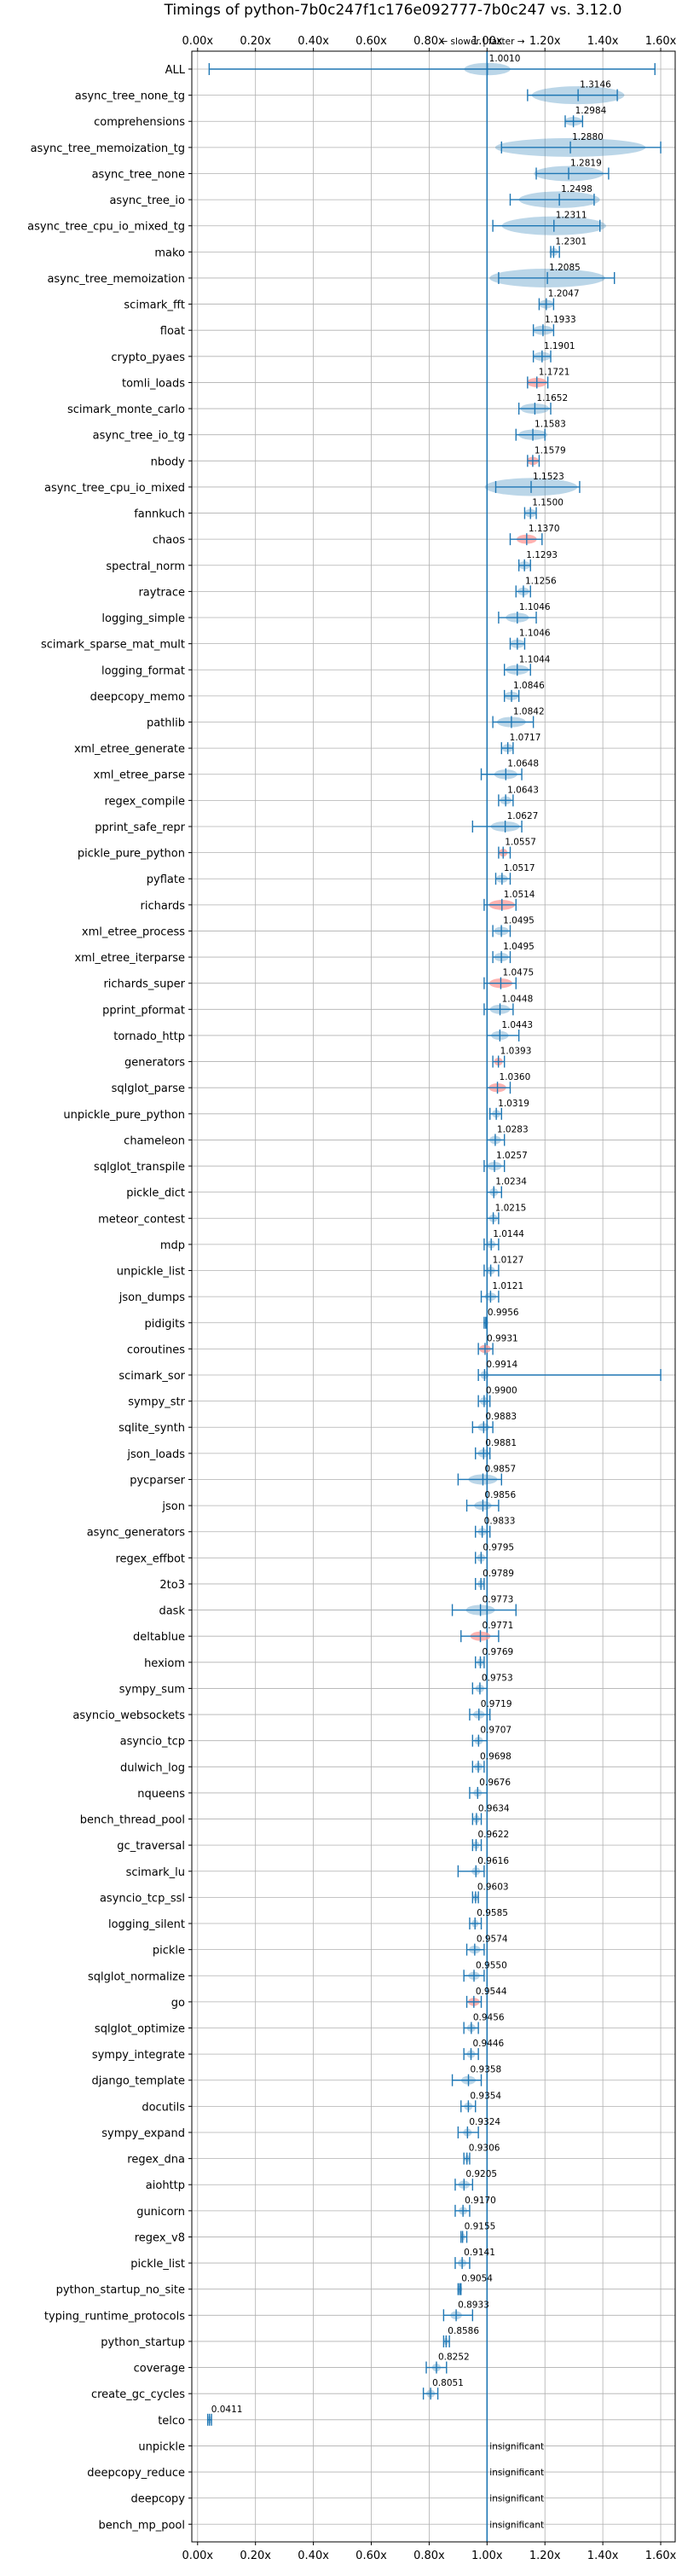 The image size is (682, 2576). Describe the element at coordinates (498, 1600) in the screenshot. I see `data-label: 0.9773` at that location.